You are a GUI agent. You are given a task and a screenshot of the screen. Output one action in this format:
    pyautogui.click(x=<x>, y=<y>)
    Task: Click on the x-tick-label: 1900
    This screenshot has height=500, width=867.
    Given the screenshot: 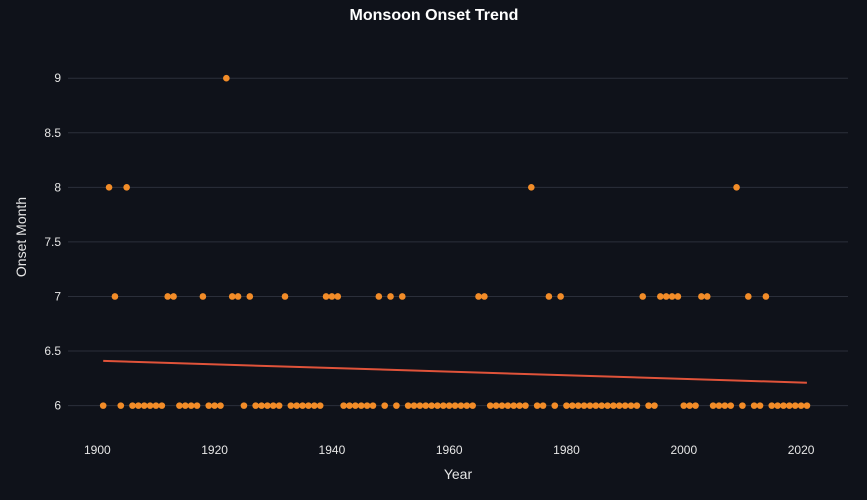 What is the action you would take?
    pyautogui.click(x=97, y=450)
    